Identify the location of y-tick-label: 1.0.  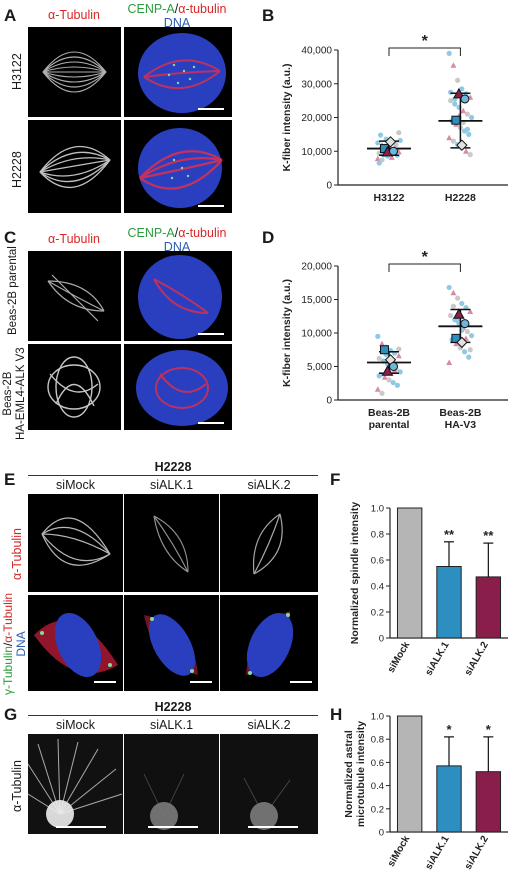
(377, 509).